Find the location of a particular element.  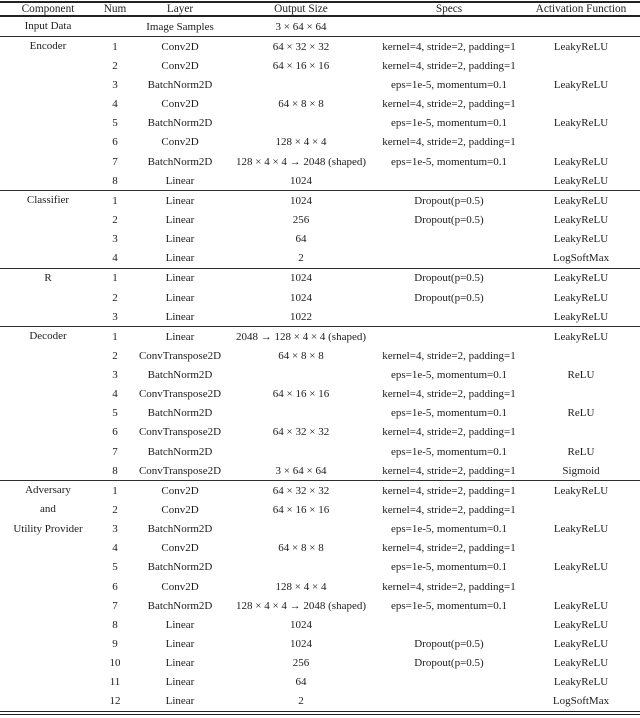

table-row: 8 Linear 1024 LeakyReLU is located at coordinates (320, 181).